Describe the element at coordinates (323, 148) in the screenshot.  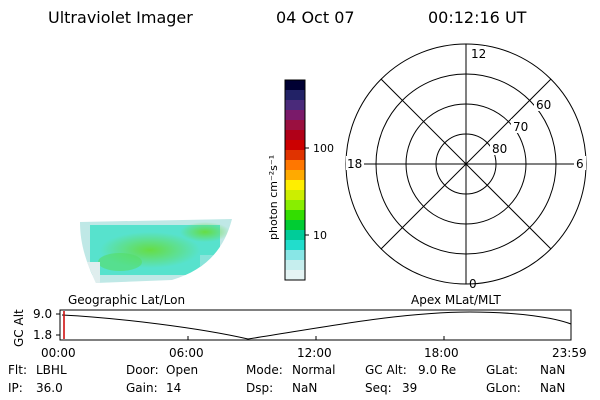
I see `colorbar-tick-label-100: 100` at that location.